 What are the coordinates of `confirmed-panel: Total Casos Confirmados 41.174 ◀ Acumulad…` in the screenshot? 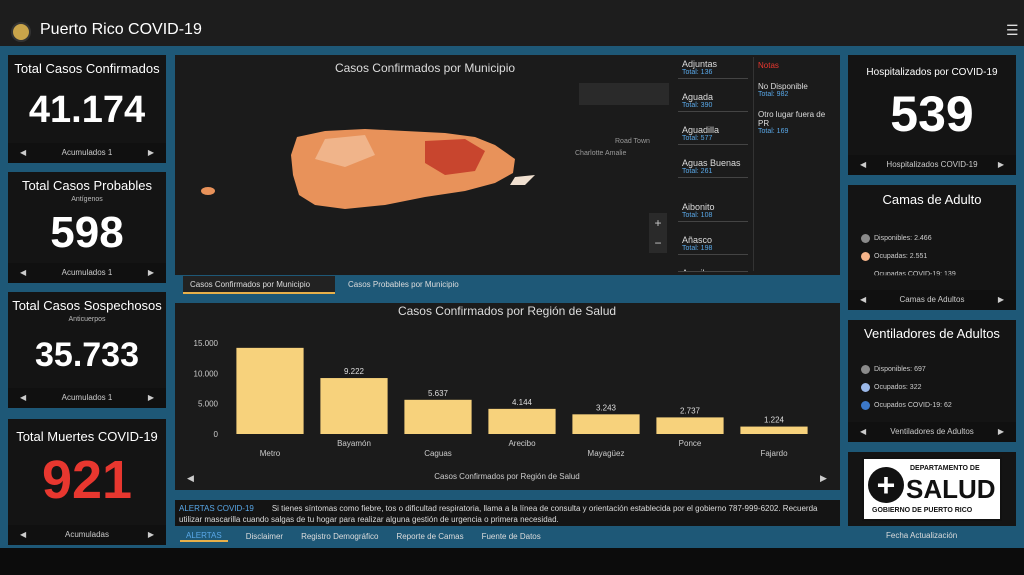 It's located at (87, 109).